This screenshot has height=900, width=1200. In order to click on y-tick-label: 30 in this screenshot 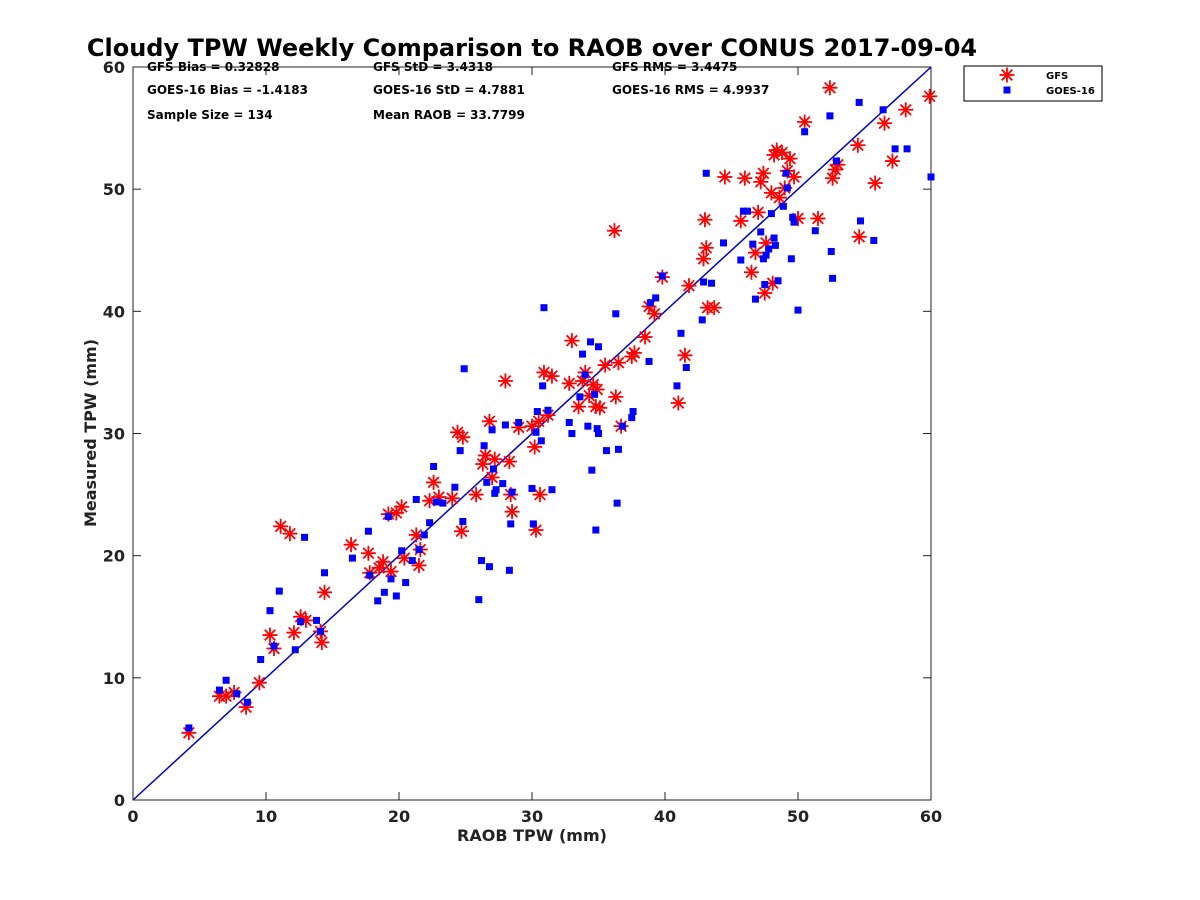, I will do `click(114, 434)`.